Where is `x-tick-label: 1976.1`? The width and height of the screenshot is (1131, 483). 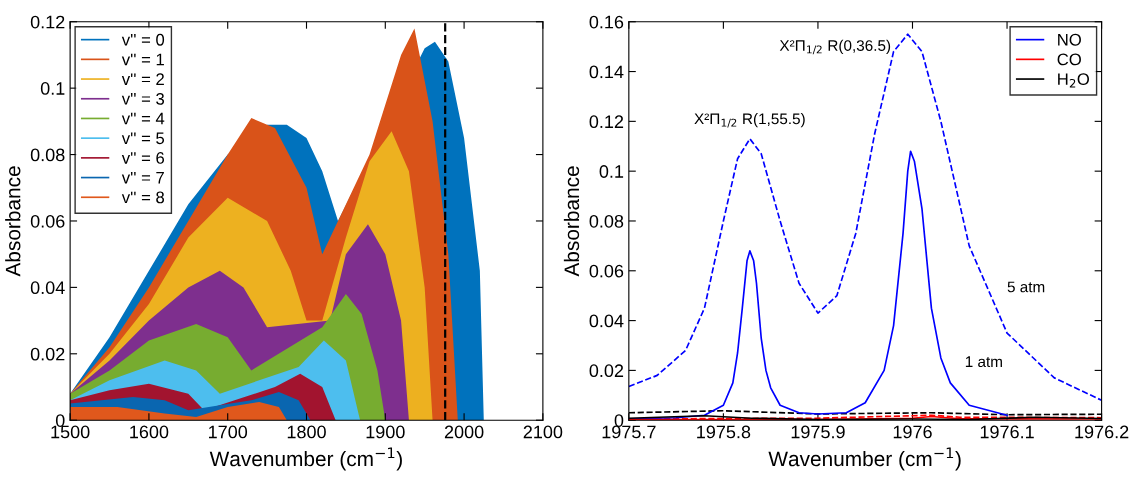 x-tick-label: 1976.1 is located at coordinates (1007, 432).